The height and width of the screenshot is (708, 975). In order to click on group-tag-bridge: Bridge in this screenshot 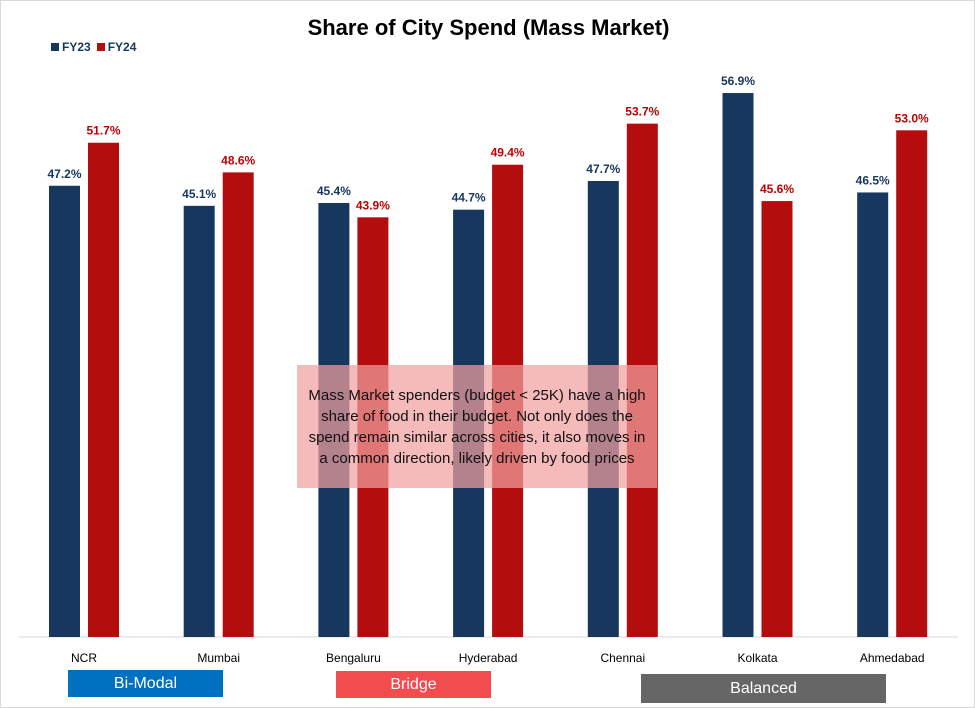, I will do `click(413, 684)`.